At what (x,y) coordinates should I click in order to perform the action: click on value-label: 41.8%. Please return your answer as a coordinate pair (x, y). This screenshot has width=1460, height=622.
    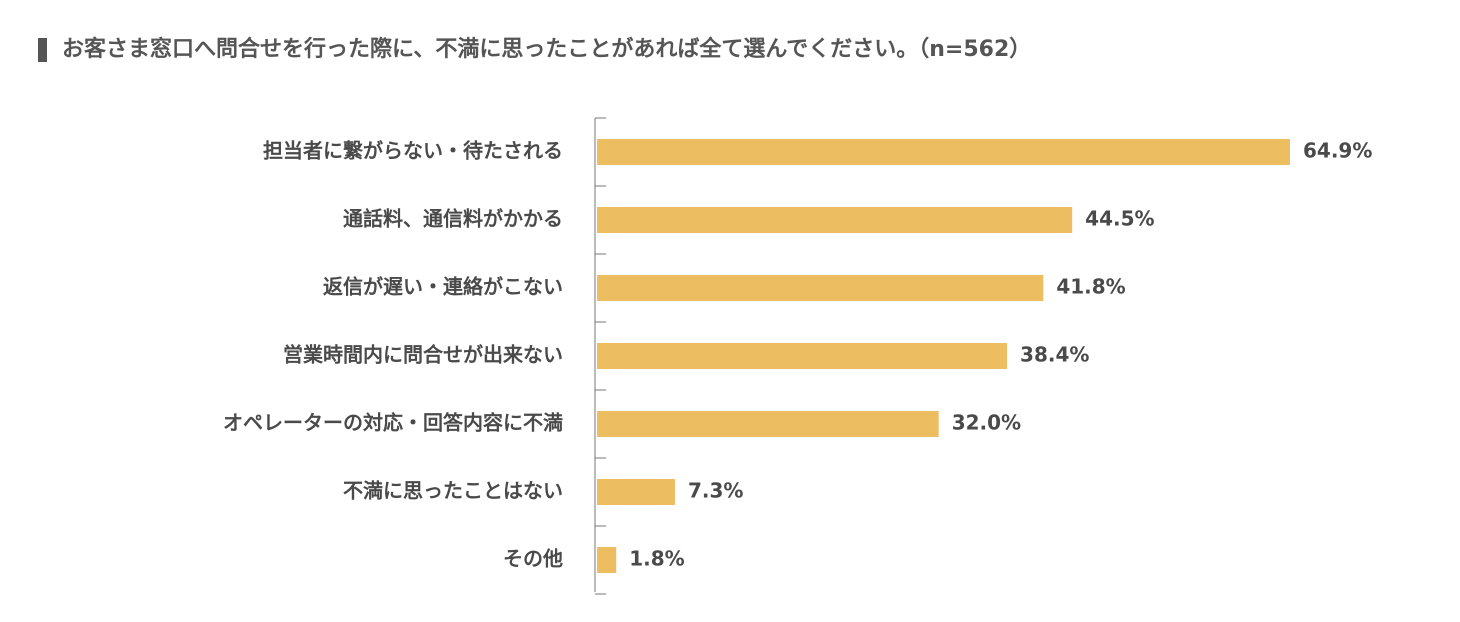
    Looking at the image, I should click on (1090, 287).